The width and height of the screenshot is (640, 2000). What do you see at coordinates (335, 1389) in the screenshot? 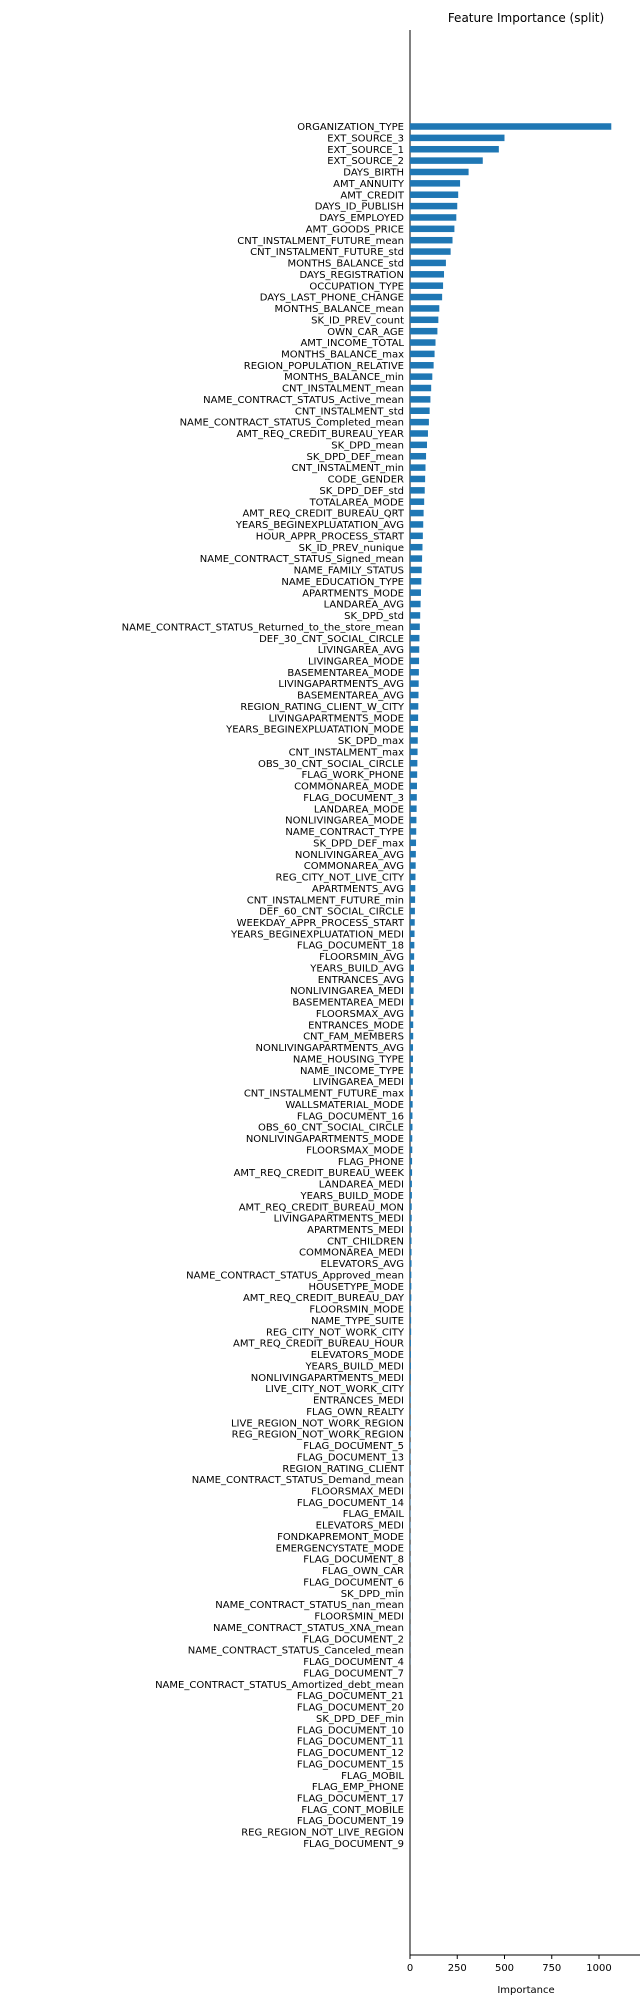
I see `y-tick-label: LIVE_CITY_NOT_WORK_CITY` at bounding box center [335, 1389].